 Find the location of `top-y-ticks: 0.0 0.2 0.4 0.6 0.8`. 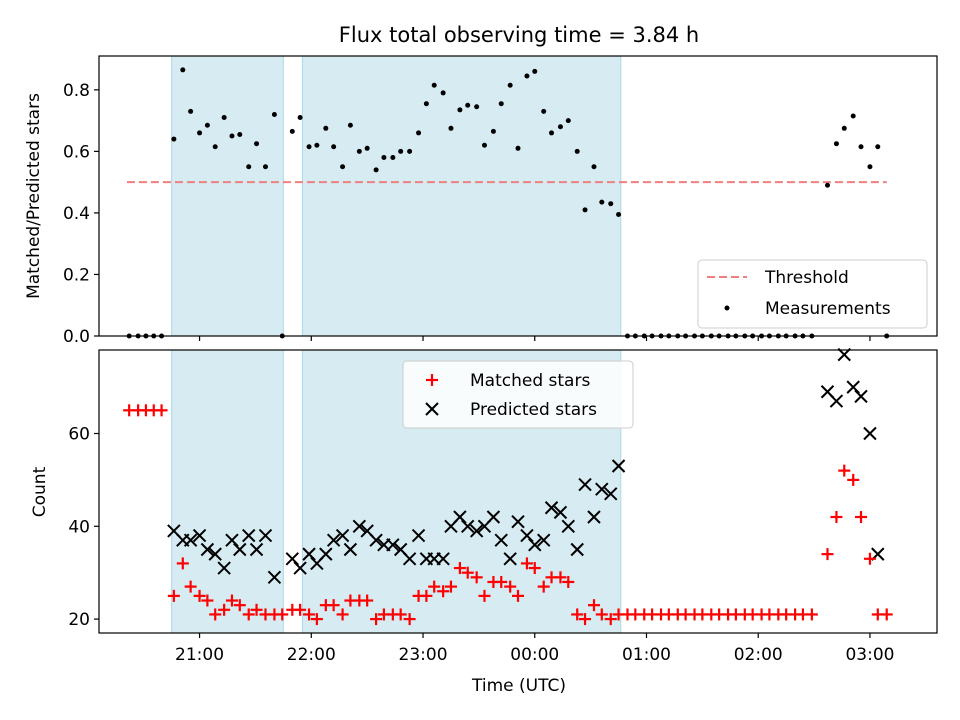

top-y-ticks: 0.0 0.2 0.4 0.6 0.8 is located at coordinates (81, 214).